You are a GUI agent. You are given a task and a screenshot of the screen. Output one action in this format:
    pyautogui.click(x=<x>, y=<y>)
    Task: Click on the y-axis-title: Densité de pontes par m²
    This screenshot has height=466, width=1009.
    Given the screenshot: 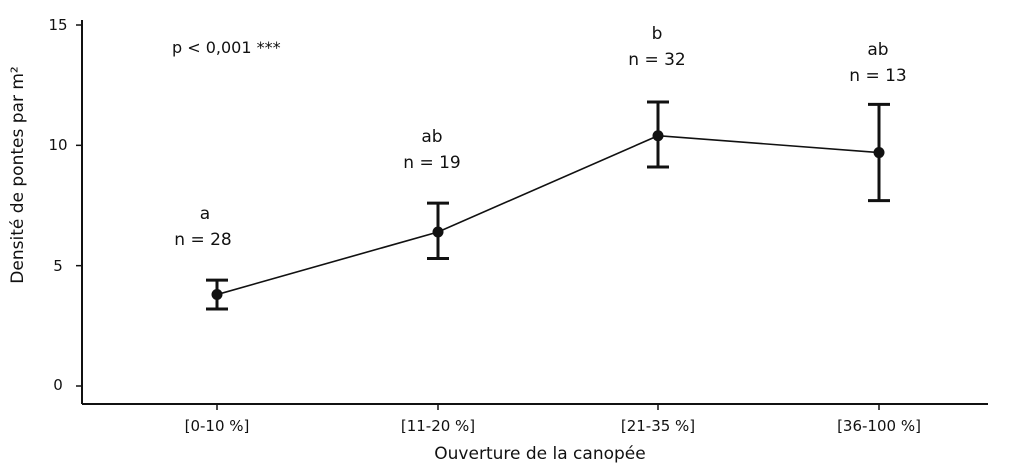 What is the action you would take?
    pyautogui.click(x=18, y=174)
    